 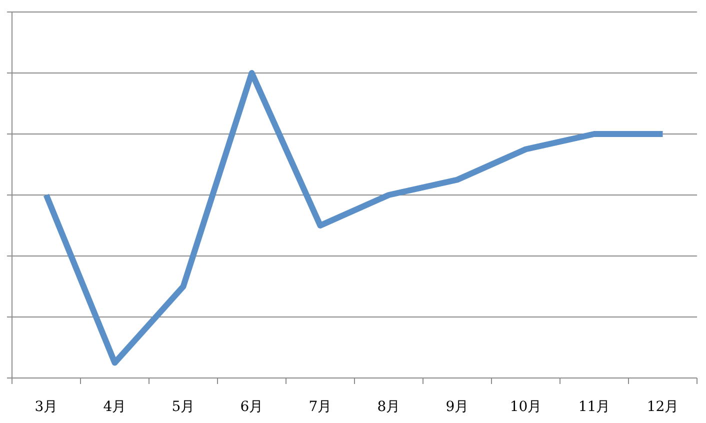 What do you see at coordinates (114, 407) in the screenshot?
I see `x-tick-label: 4月` at bounding box center [114, 407].